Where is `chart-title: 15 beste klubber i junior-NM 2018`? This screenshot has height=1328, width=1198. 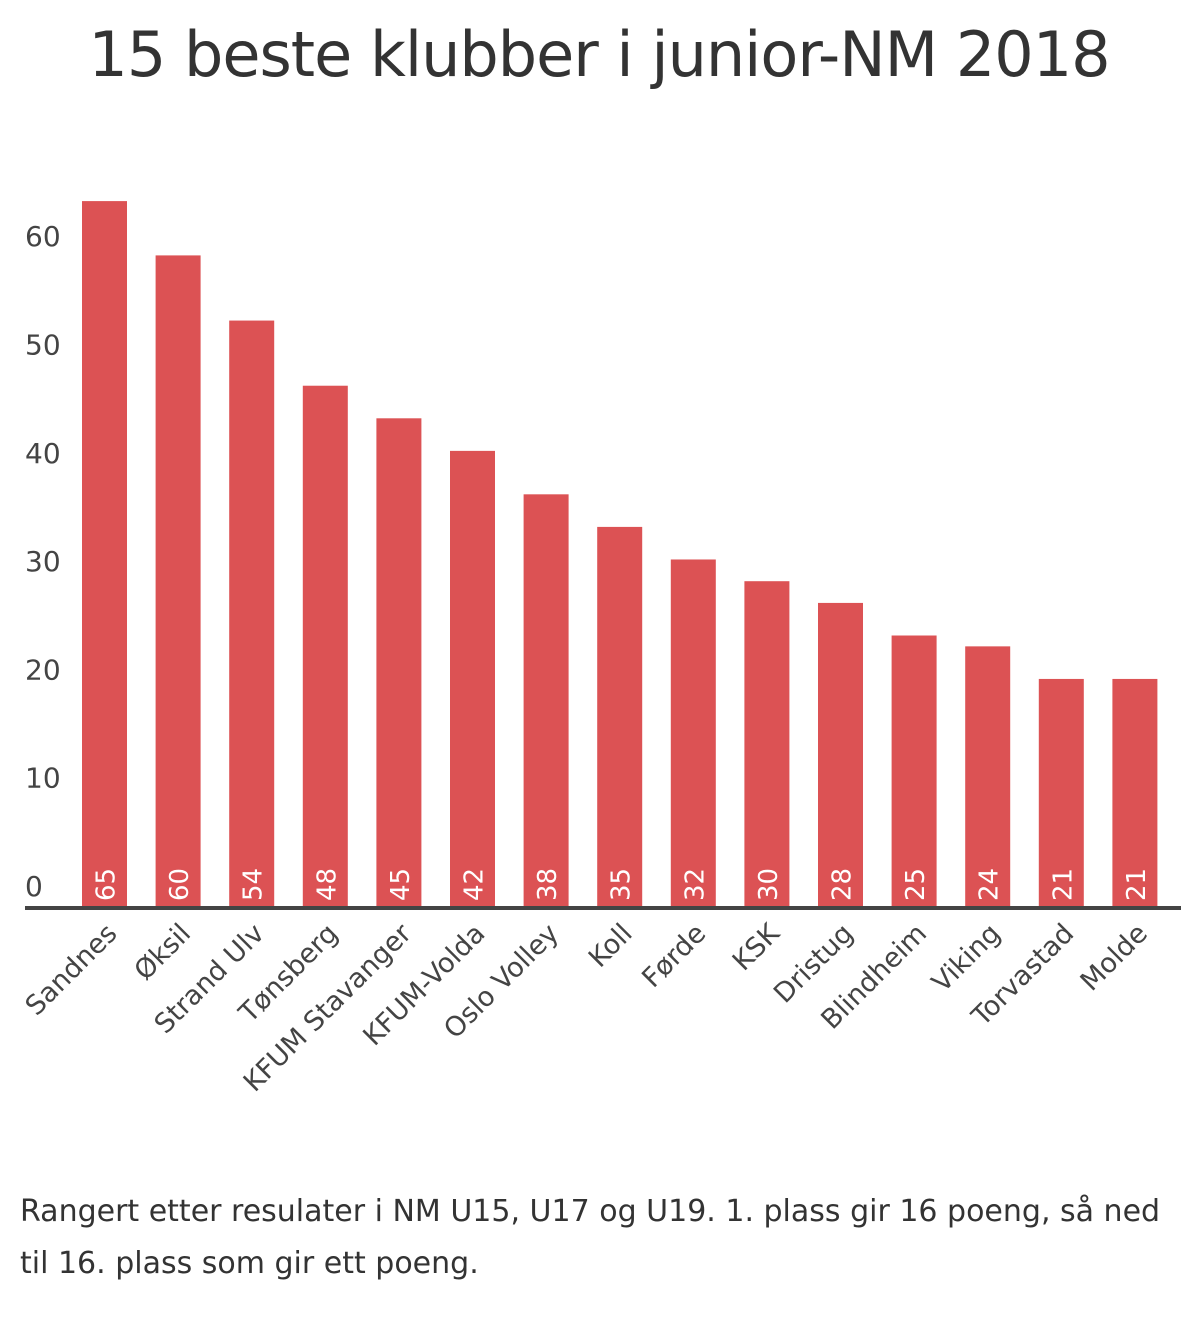 chart-title: 15 beste klubber i junior-NM 2018 is located at coordinates (599, 54).